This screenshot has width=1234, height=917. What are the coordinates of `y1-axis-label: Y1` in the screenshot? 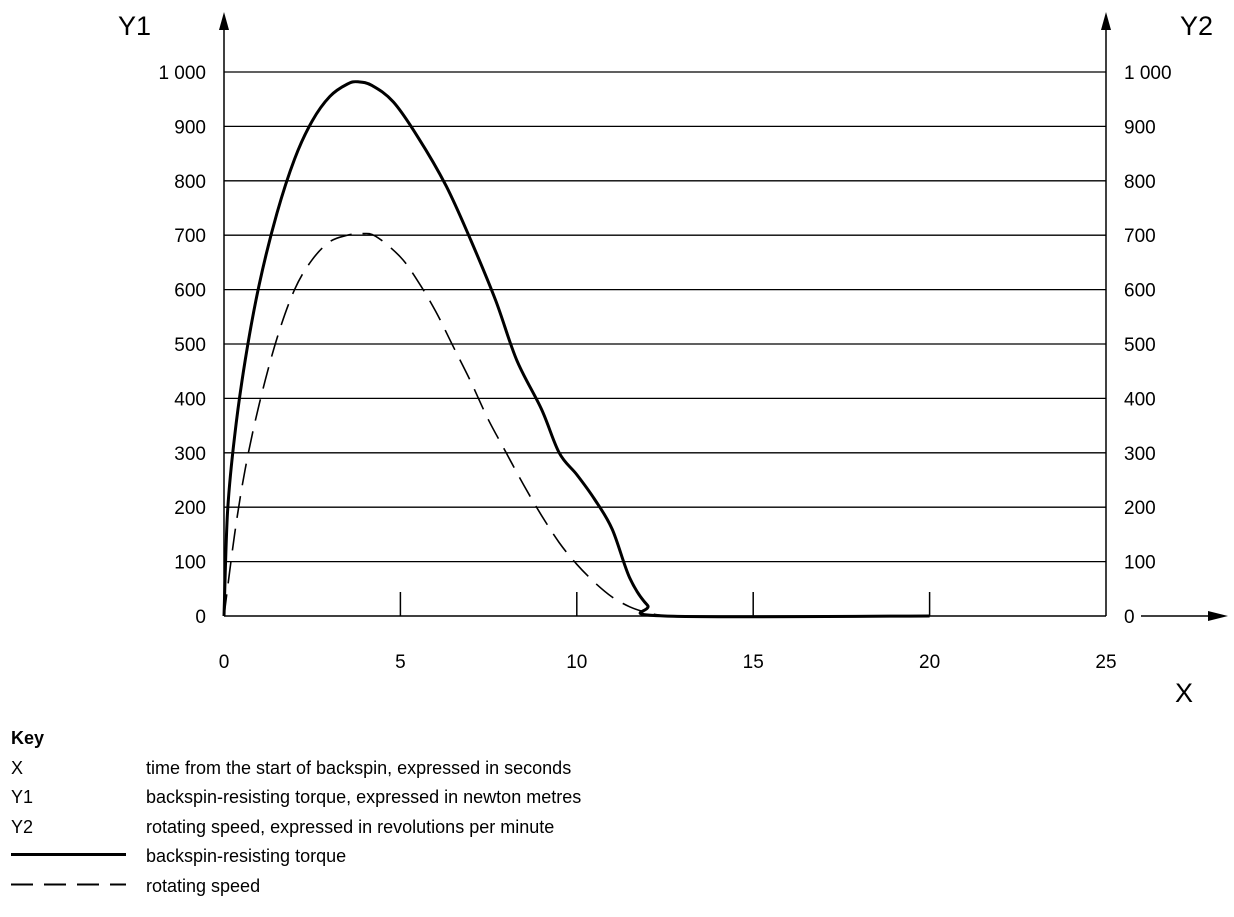 It's located at (134, 26).